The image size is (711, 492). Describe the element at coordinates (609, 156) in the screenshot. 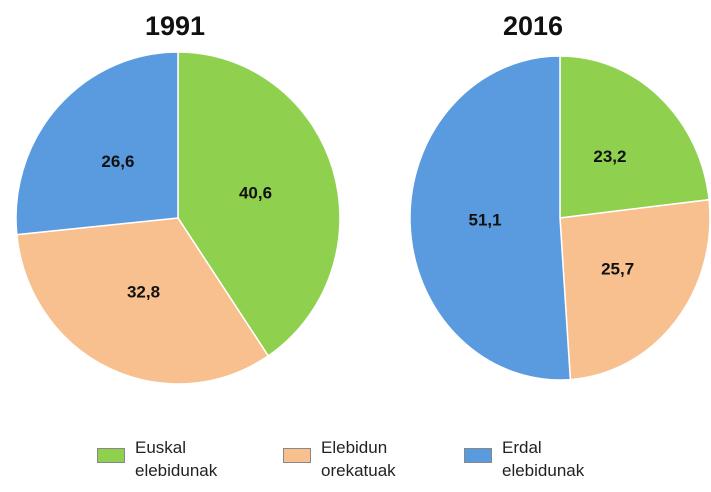

I see `data-label: 23,2` at that location.